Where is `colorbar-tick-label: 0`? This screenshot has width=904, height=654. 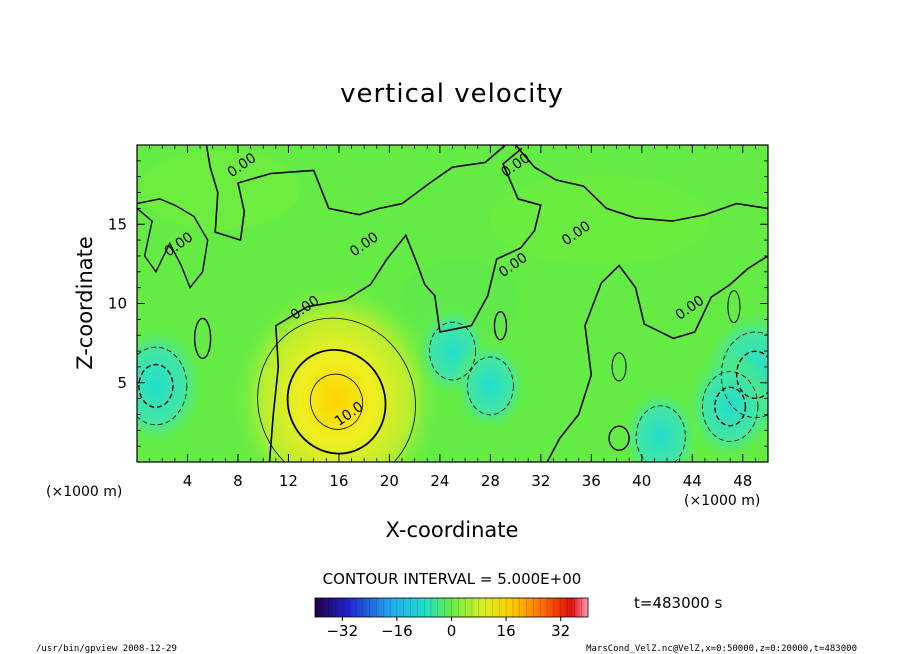
colorbar-tick-label: 0 is located at coordinates (452, 631).